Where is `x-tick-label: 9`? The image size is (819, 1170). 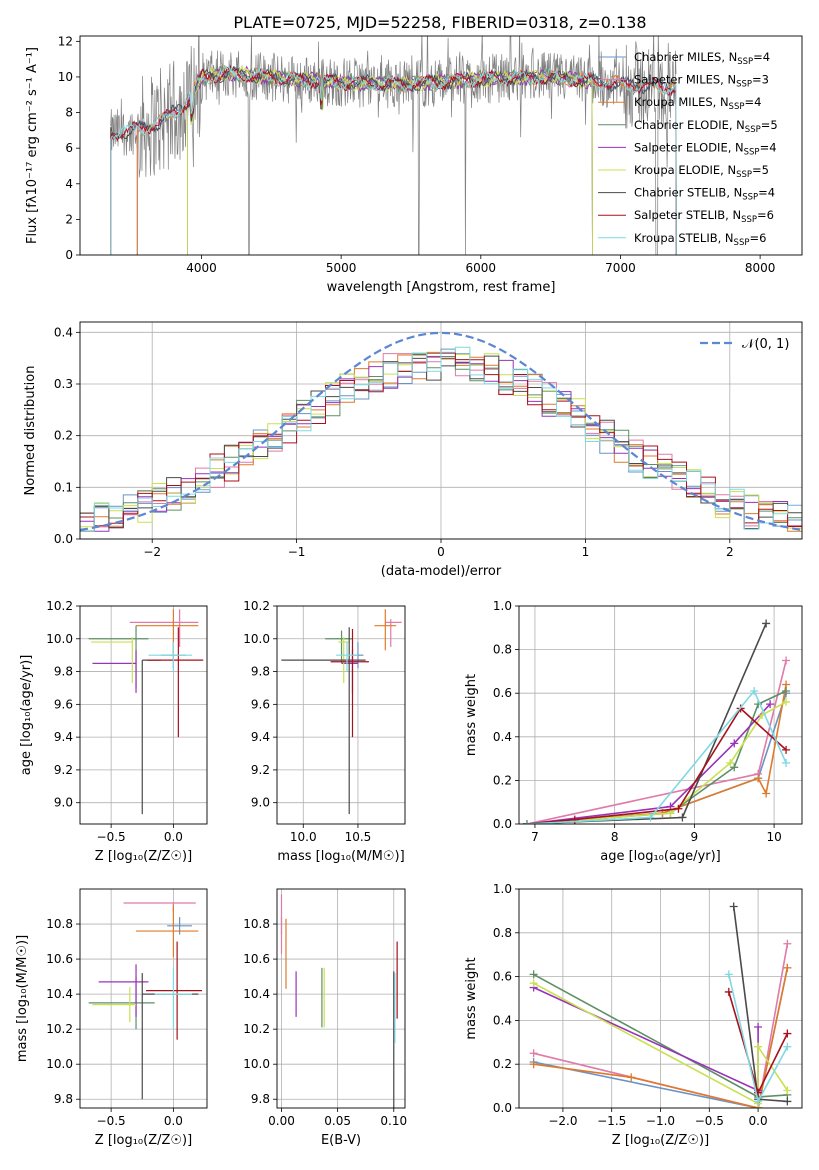 x-tick-label: 9 is located at coordinates (695, 837).